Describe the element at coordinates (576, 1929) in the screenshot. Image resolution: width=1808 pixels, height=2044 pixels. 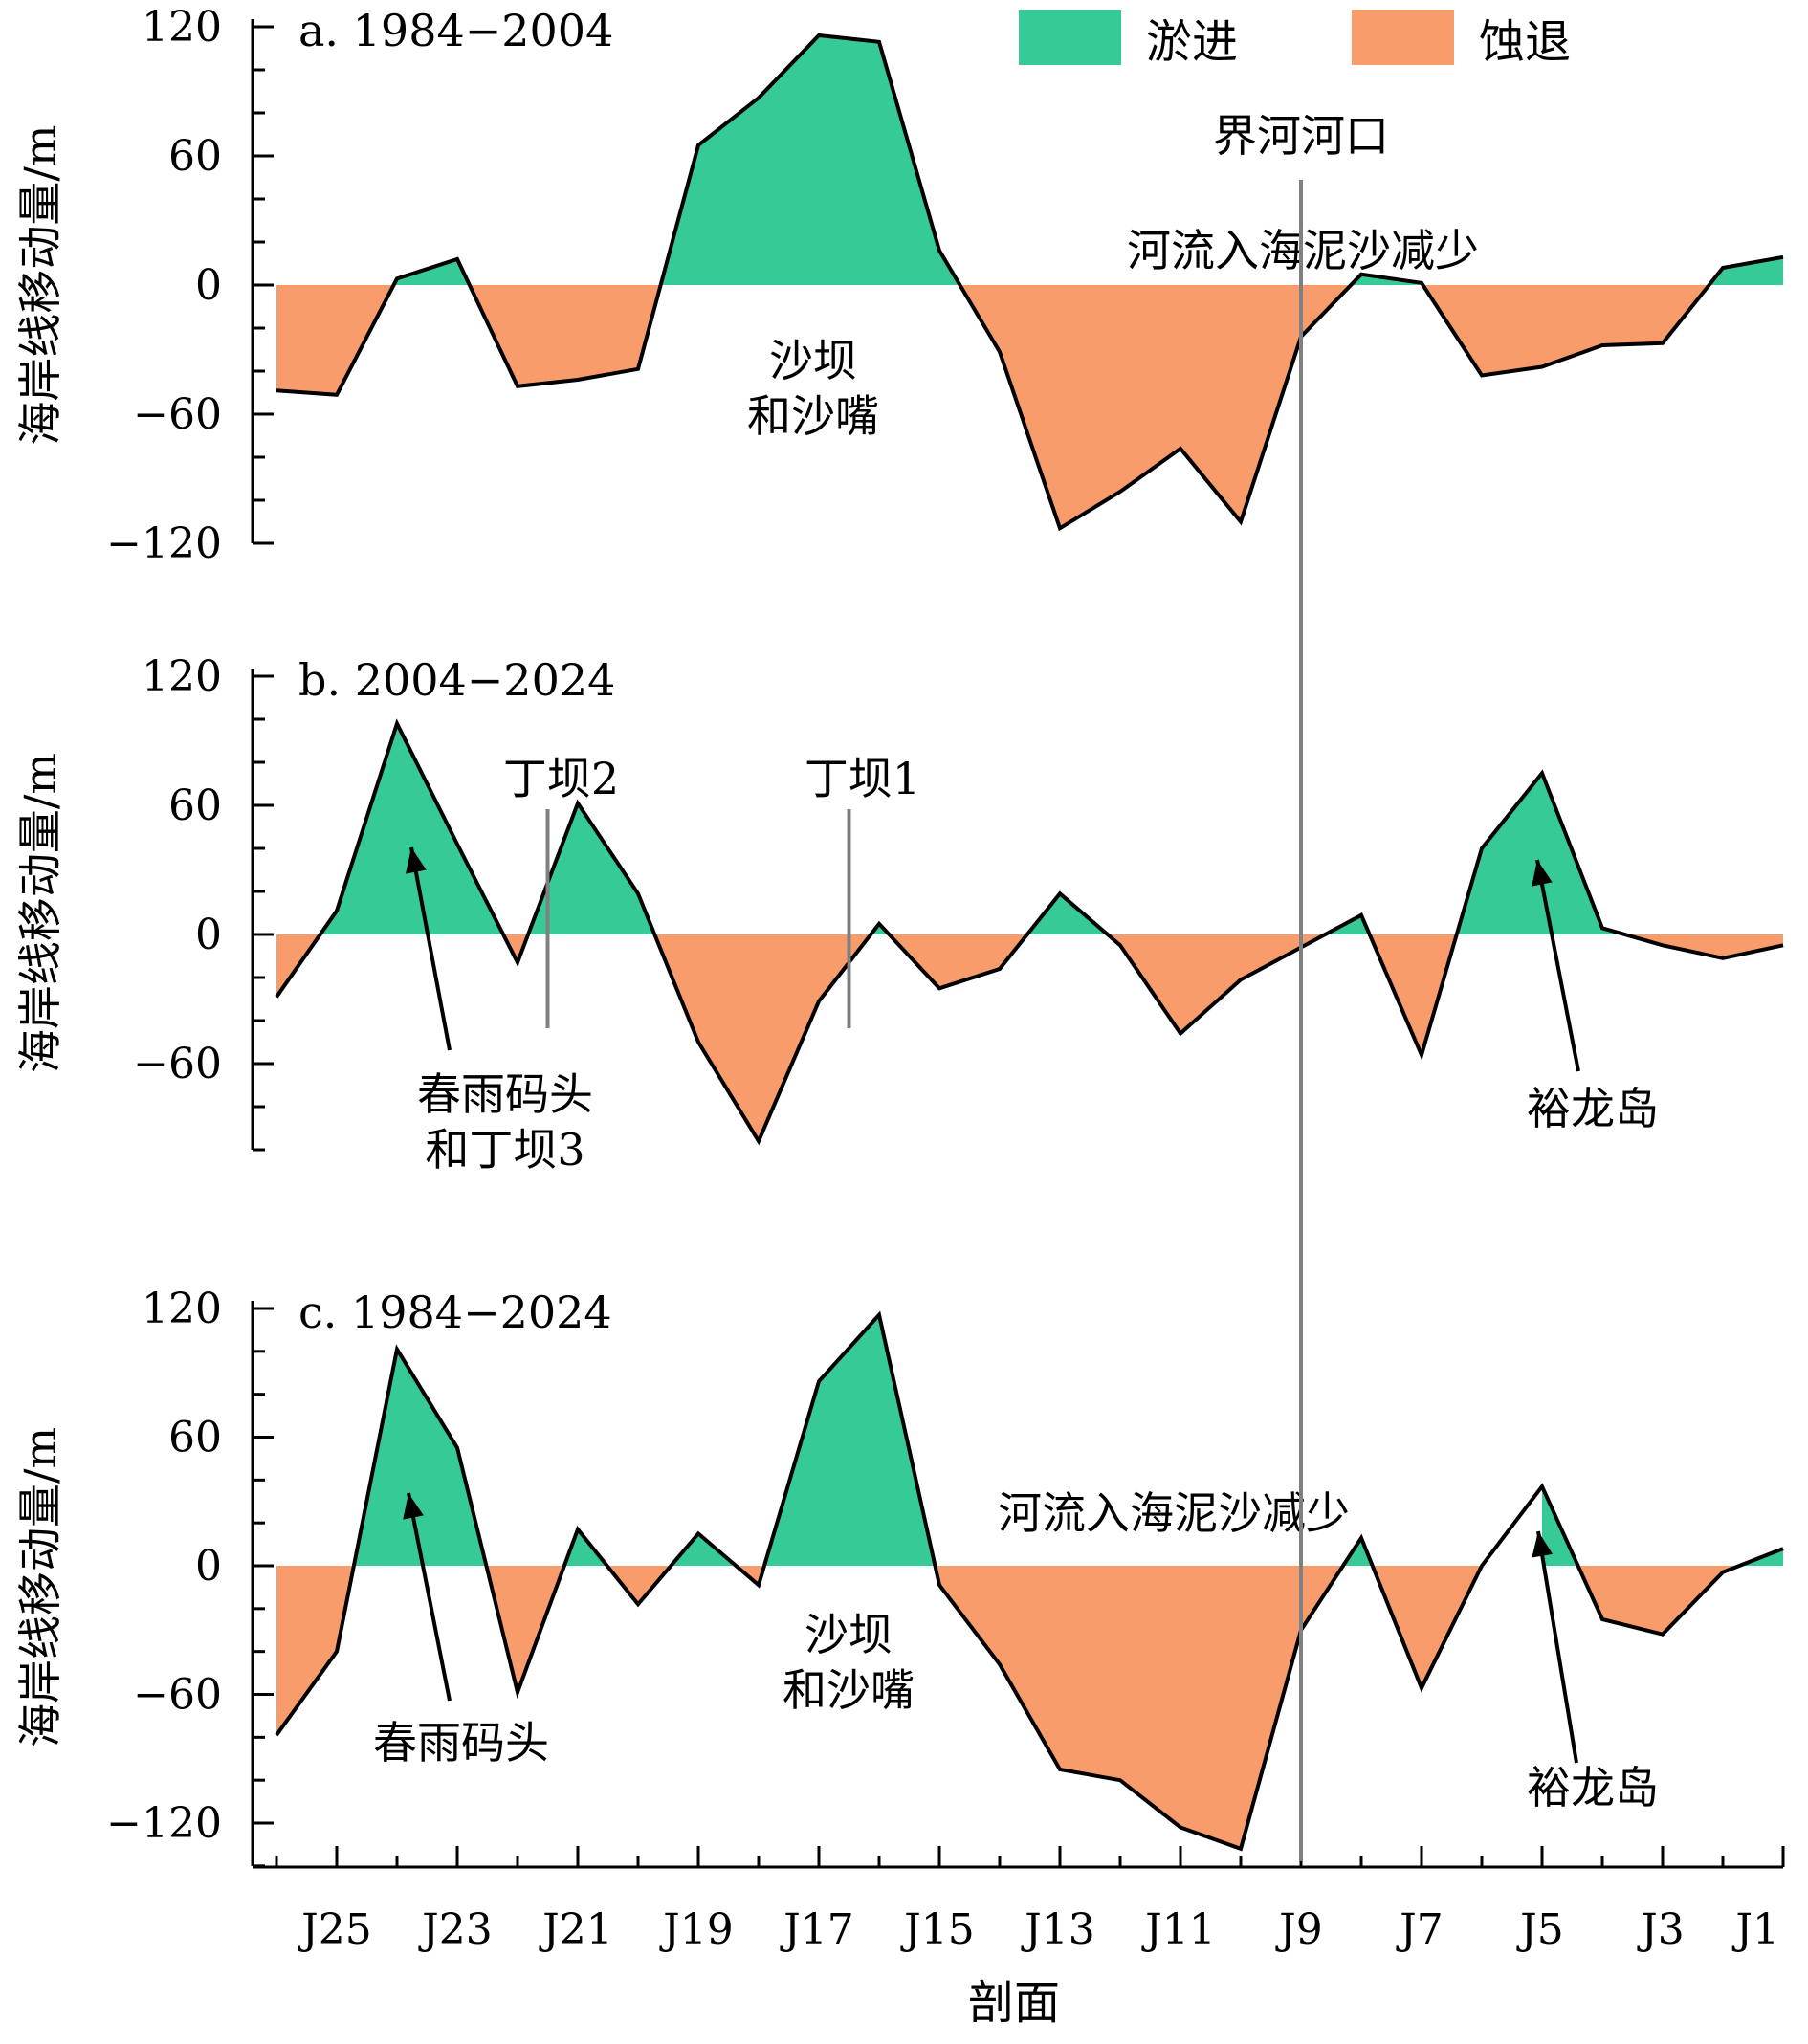
I see `x-tick-label: J21` at that location.